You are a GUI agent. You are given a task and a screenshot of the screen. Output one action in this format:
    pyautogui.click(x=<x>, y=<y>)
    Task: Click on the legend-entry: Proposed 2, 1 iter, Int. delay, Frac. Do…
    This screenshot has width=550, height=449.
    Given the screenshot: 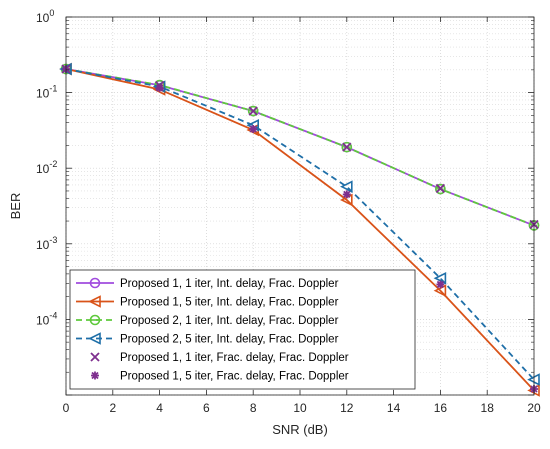 What is the action you would take?
    pyautogui.click(x=207, y=320)
    